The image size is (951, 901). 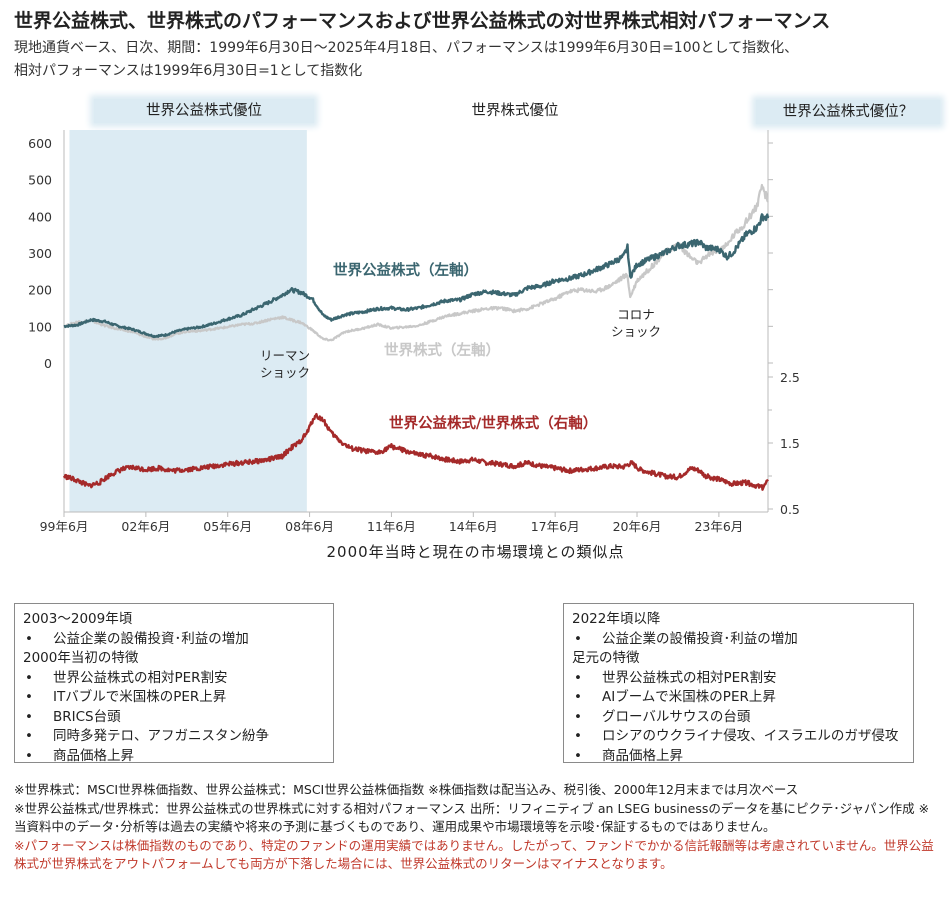 I want to click on series-line-world, so click(x=416, y=262).